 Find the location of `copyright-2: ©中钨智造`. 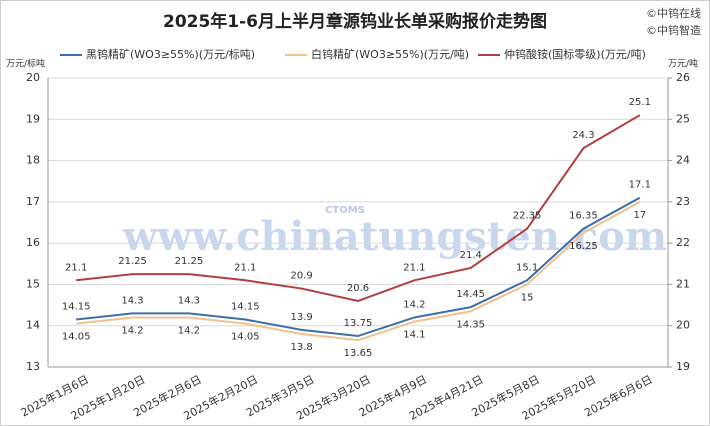

copyright-2: ©中钨智造 is located at coordinates (673, 30).